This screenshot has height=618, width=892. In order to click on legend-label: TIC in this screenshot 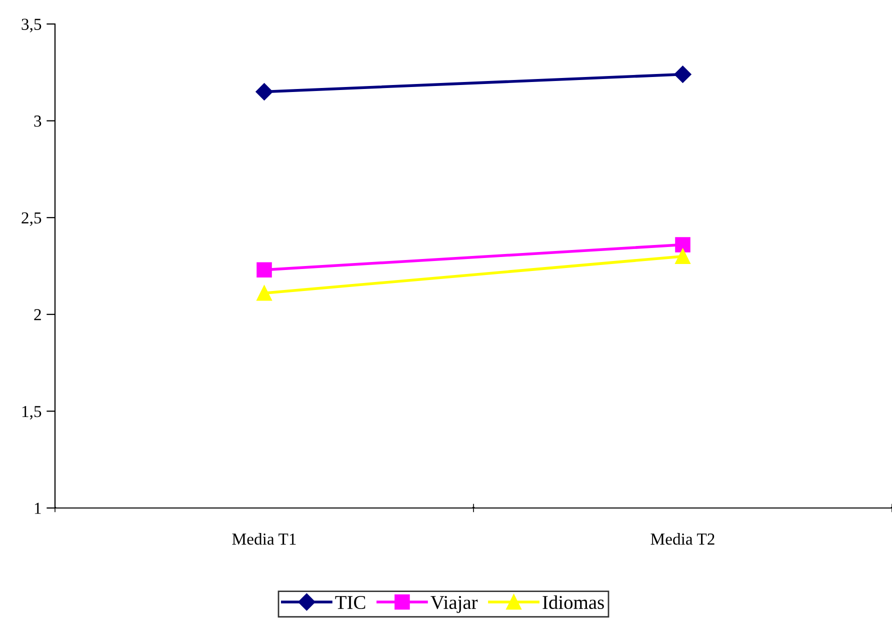, I will do `click(350, 603)`.